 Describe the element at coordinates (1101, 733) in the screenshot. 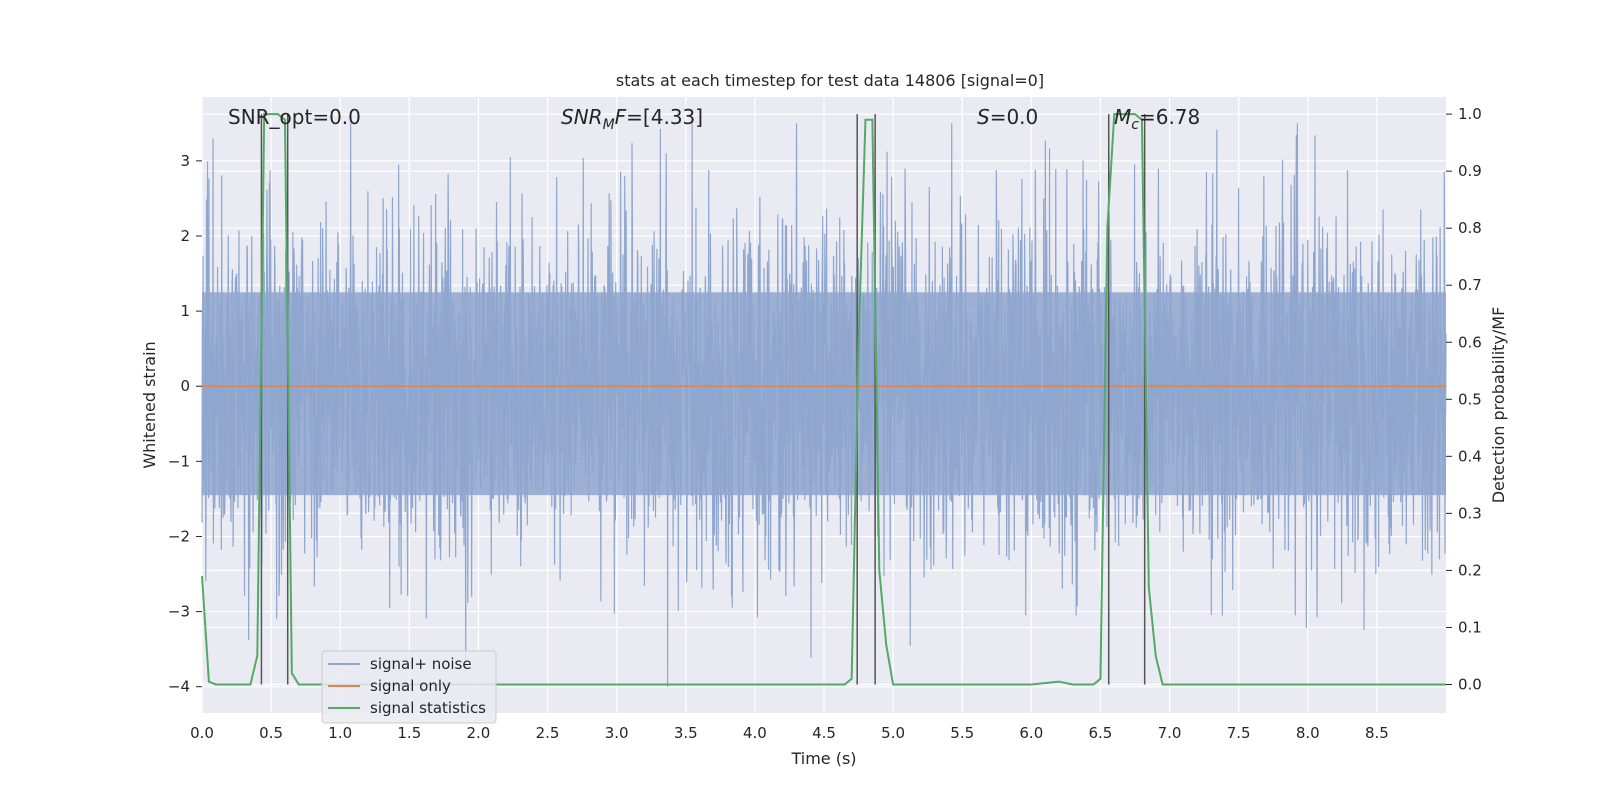

I see `x-tick-label: 6.5` at that location.